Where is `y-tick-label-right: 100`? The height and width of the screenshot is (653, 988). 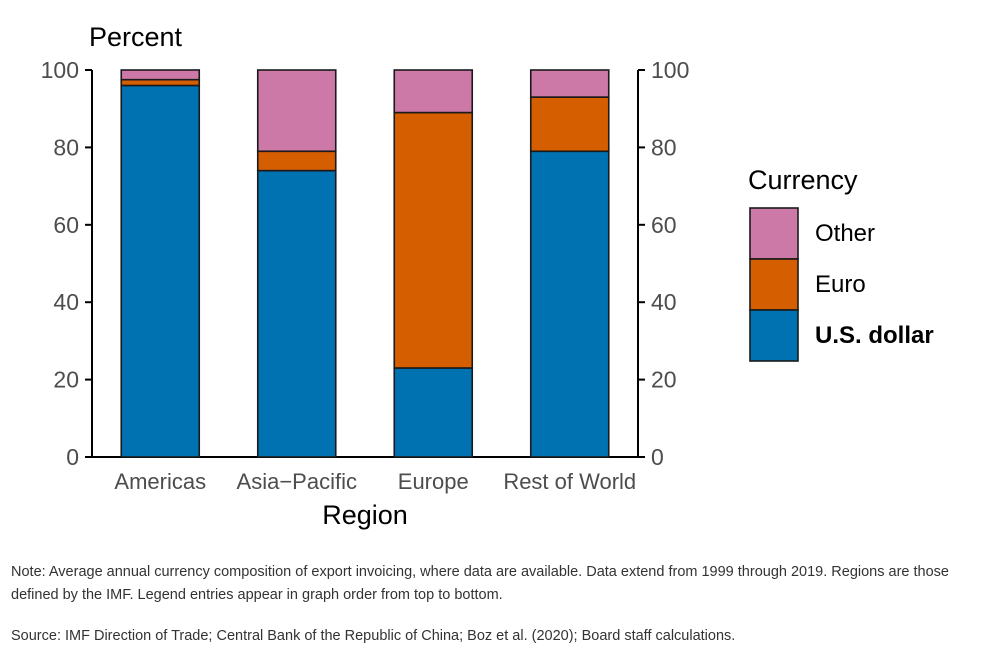
y-tick-label-right: 100 is located at coordinates (670, 70).